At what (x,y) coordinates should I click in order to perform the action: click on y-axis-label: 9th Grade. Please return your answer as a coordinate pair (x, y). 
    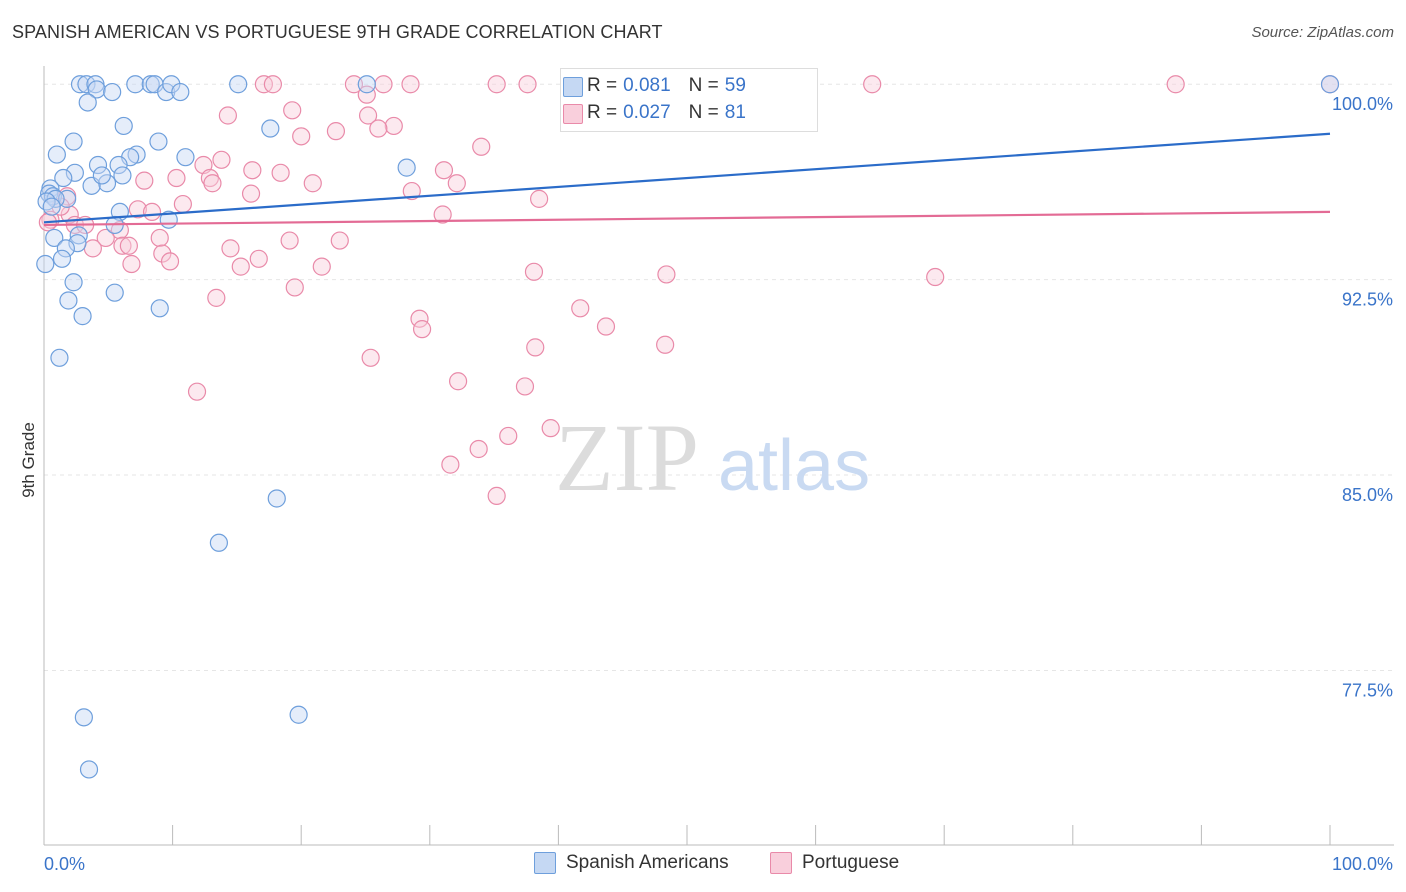
    Looking at the image, I should click on (28, 460).